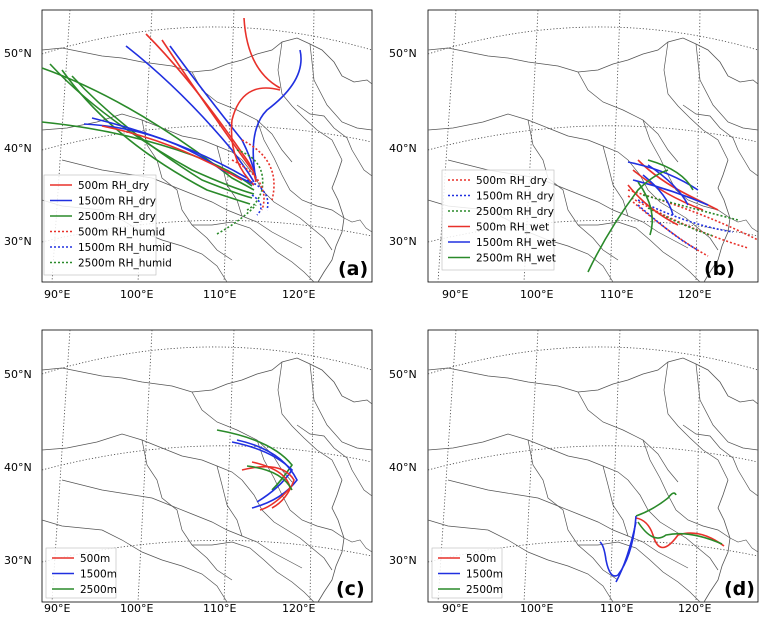 This screenshot has height=617, width=763. What do you see at coordinates (512, 228) in the screenshot?
I see `legend-entry: 500m RH_wet` at bounding box center [512, 228].